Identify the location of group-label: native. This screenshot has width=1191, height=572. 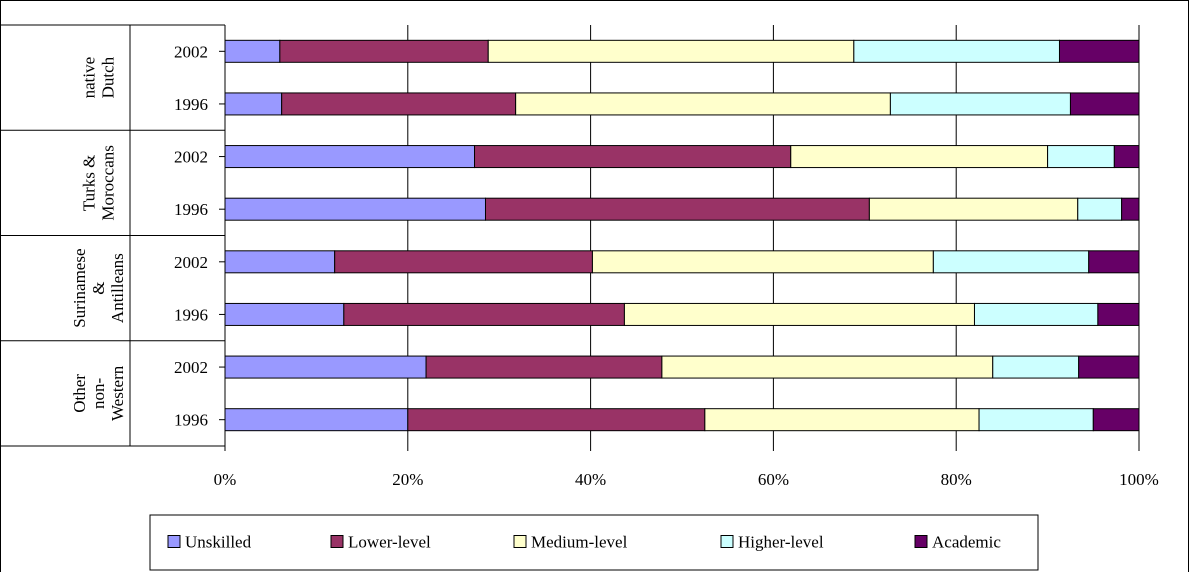
(88, 78).